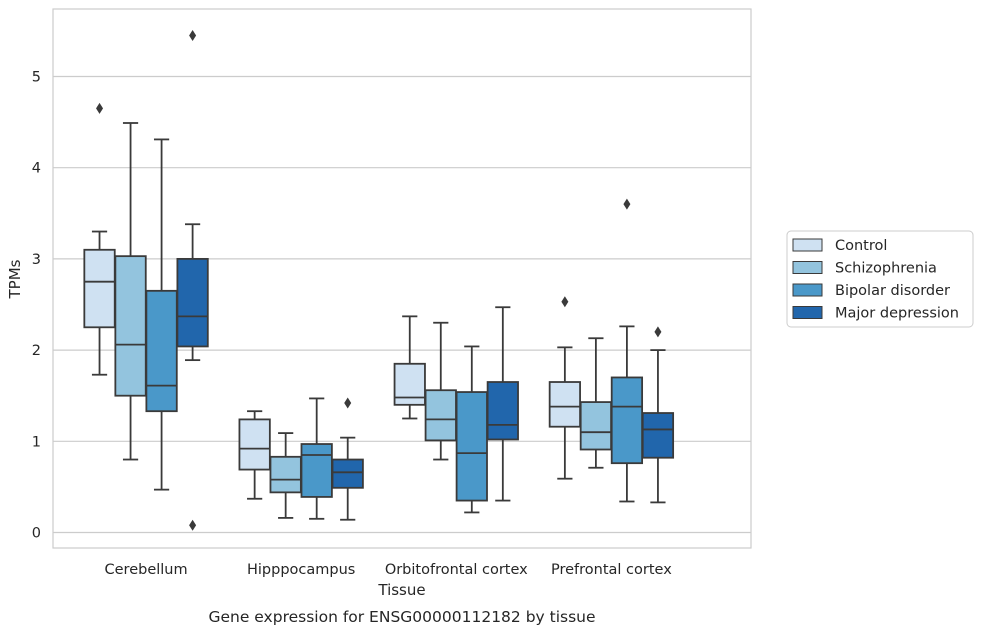  What do you see at coordinates (401, 590) in the screenshot?
I see `x-axis-label: Tissue` at bounding box center [401, 590].